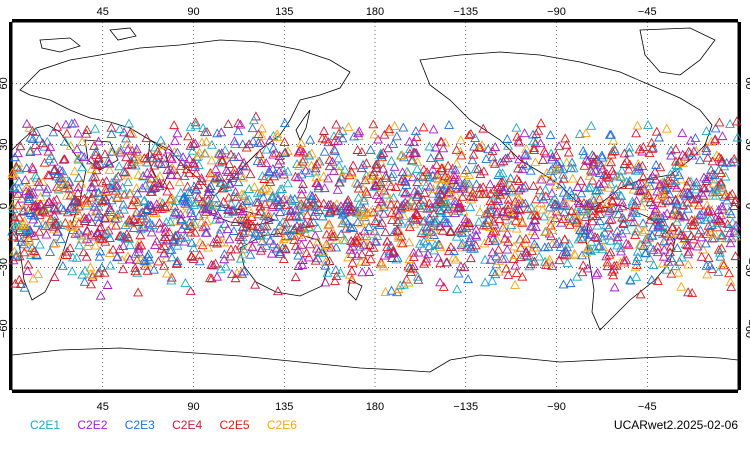 This screenshot has width=750, height=450. Describe the element at coordinates (5, 206) in the screenshot. I see `left-lat-tick-label: 0` at that location.